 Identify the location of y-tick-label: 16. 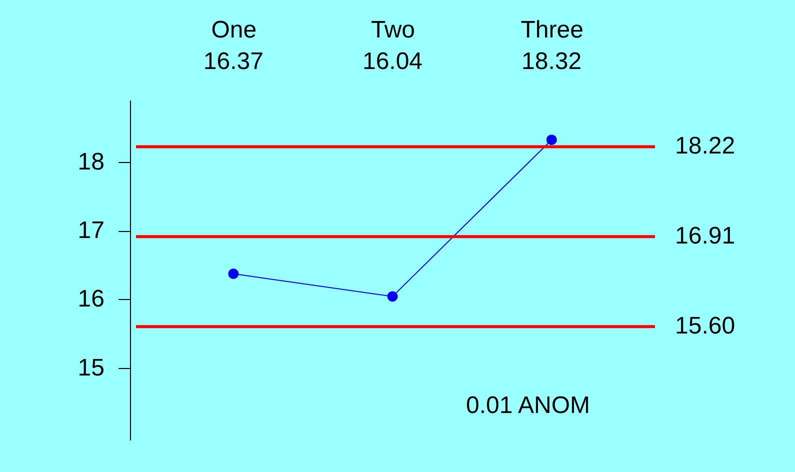
(91, 299).